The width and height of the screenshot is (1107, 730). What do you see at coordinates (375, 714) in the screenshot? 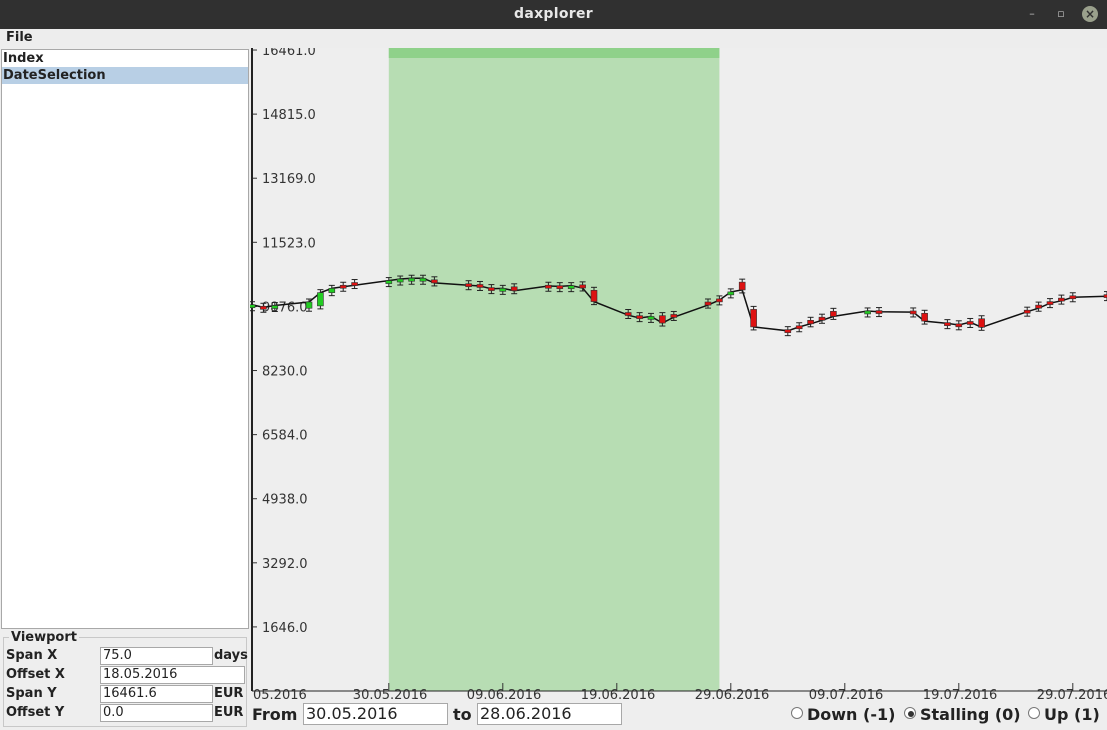
I see `from-date-field: 30.05.2016` at bounding box center [375, 714].